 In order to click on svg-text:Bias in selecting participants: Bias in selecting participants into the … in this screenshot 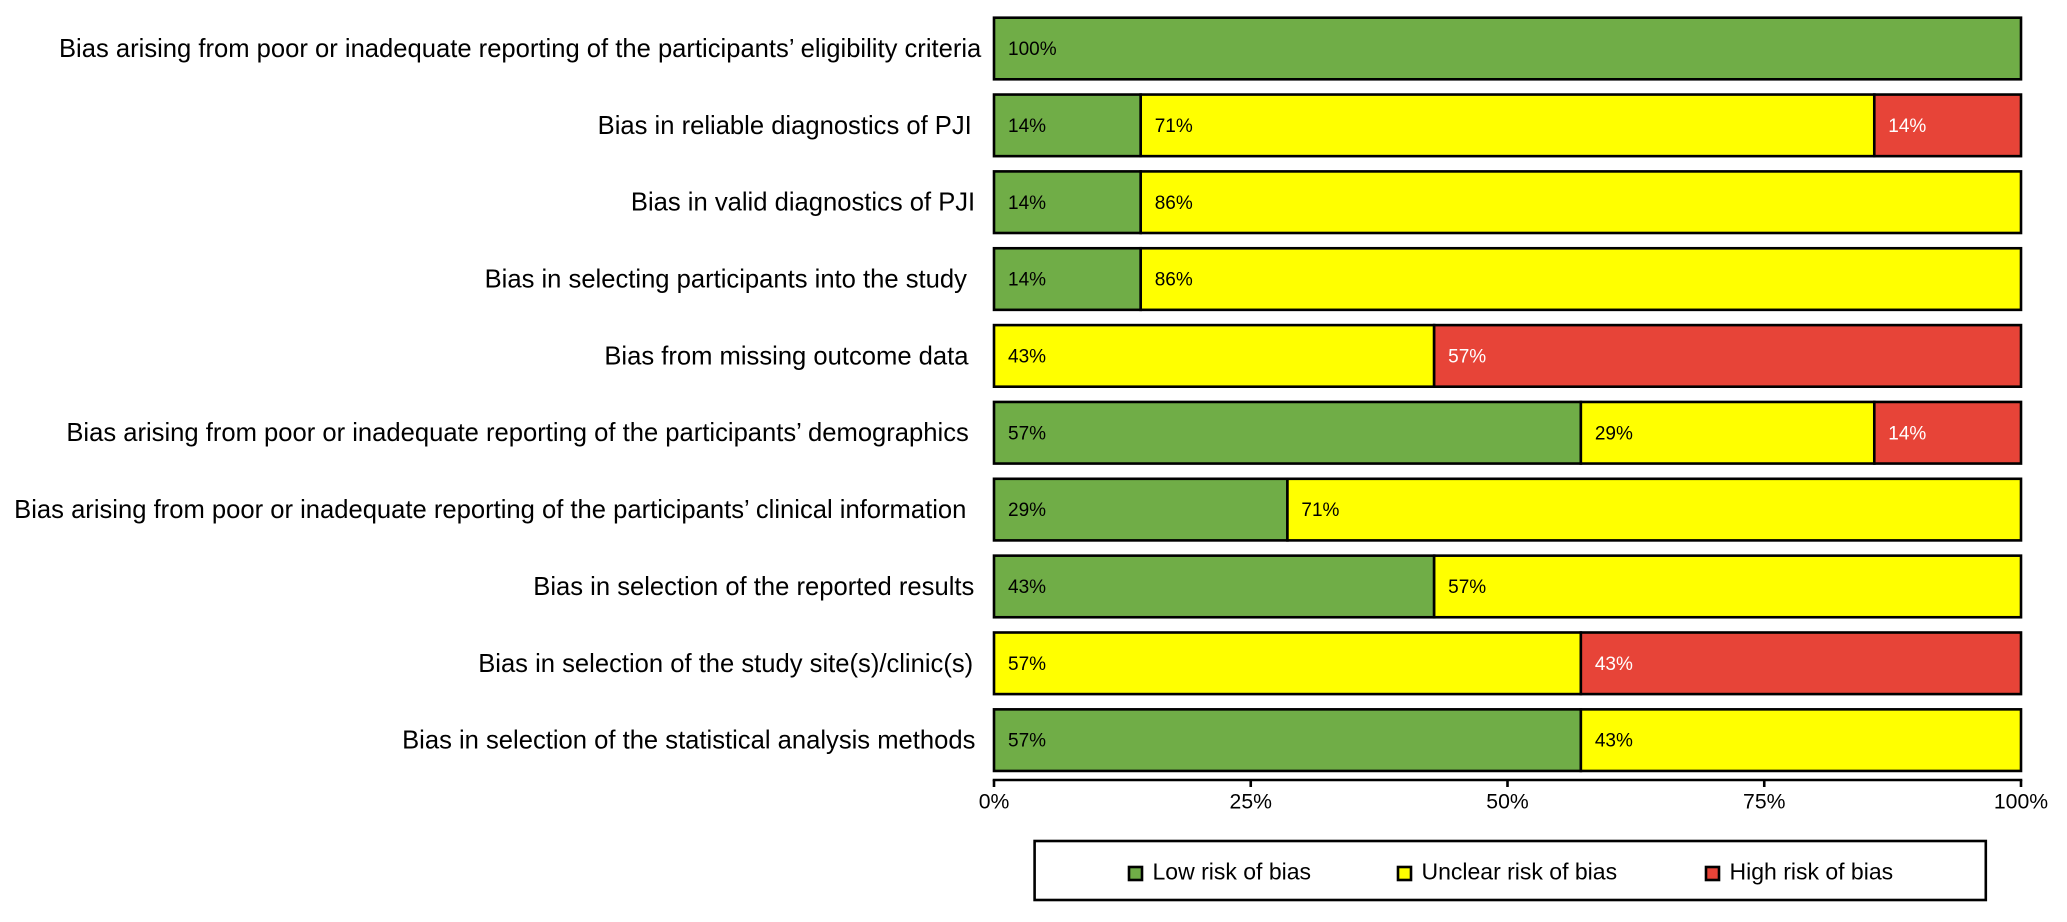, I will do `click(726, 280)`.